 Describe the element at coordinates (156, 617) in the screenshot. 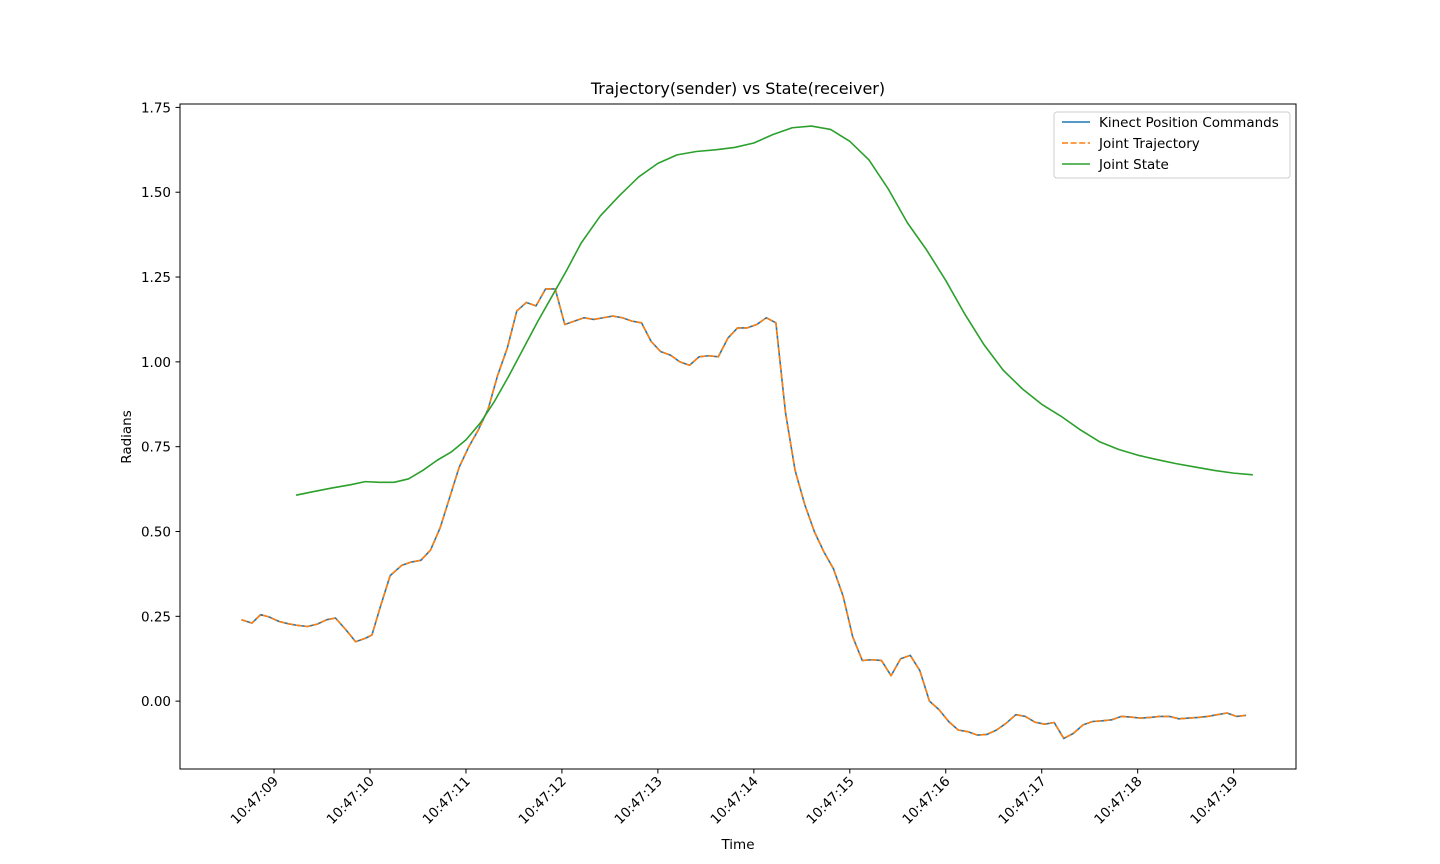

I see `y-tick-label: 0.25` at that location.